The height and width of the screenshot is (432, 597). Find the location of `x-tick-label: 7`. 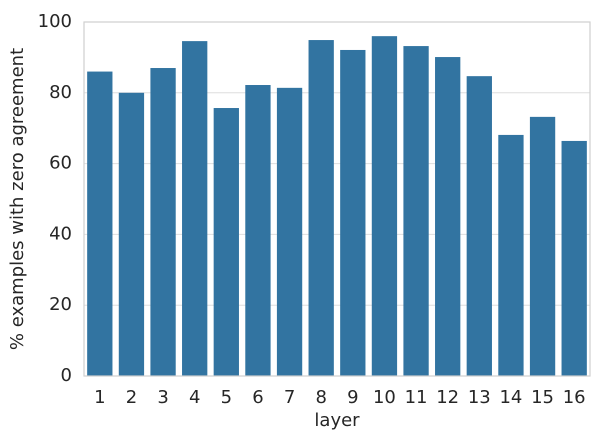

x-tick-label: 7 is located at coordinates (289, 397).